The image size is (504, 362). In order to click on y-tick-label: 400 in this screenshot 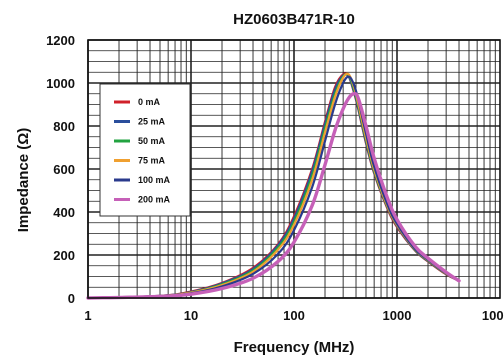, I will do `click(64, 212)`.